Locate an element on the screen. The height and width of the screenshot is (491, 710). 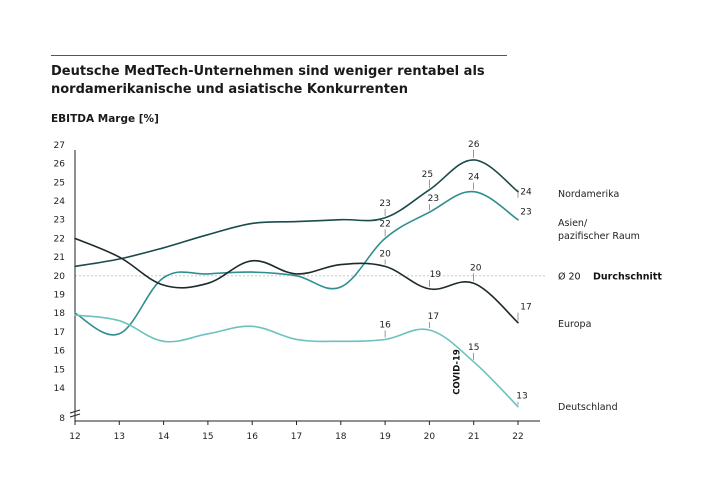
data-label-asien-pazifischer-raum-19: 22 is located at coordinates (384, 224).